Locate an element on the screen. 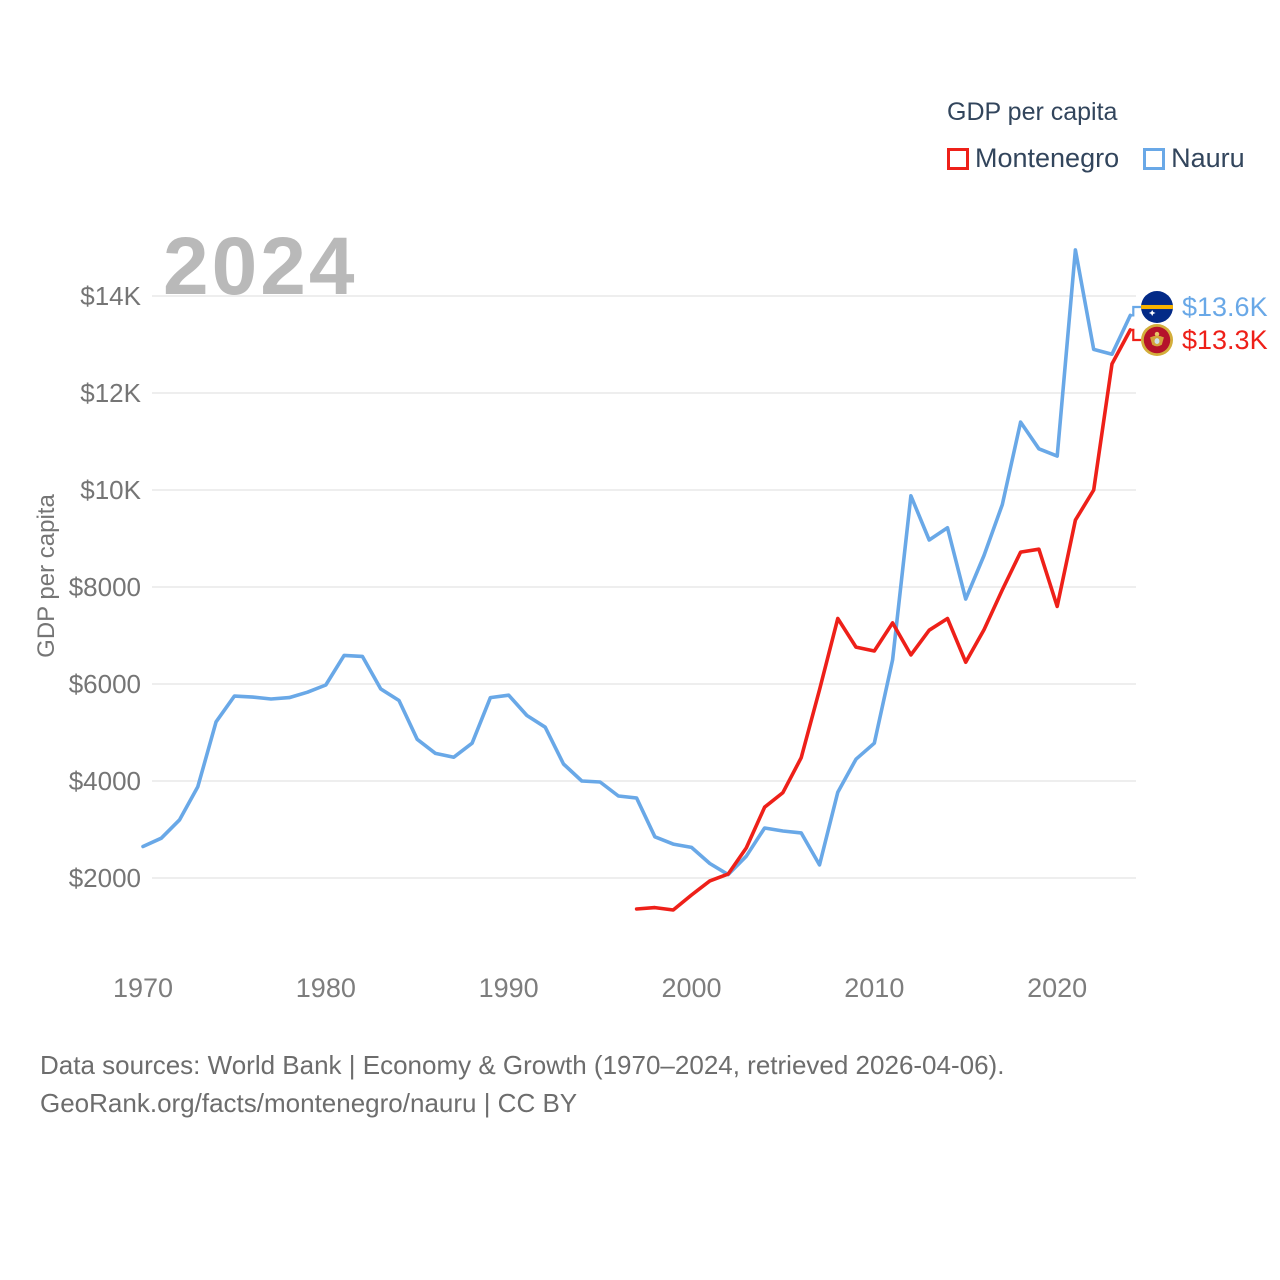  svg-text: $2000 is located at coordinates (105, 878).